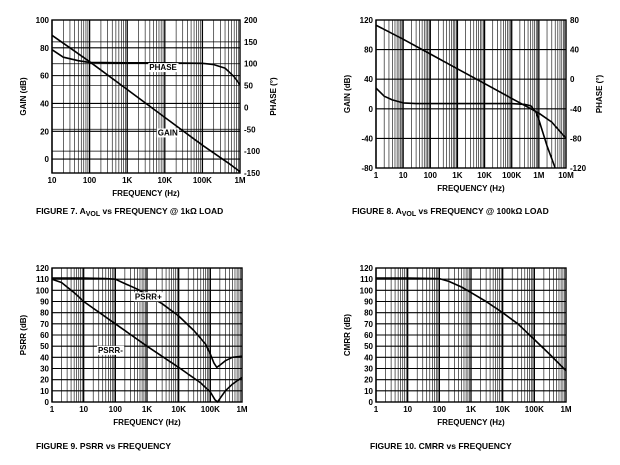 This screenshot has width=620, height=465. What do you see at coordinates (161, 211) in the screenshot?
I see `caption-post: vs FREQUENCY @ 1kΩ LOAD` at bounding box center [161, 211].